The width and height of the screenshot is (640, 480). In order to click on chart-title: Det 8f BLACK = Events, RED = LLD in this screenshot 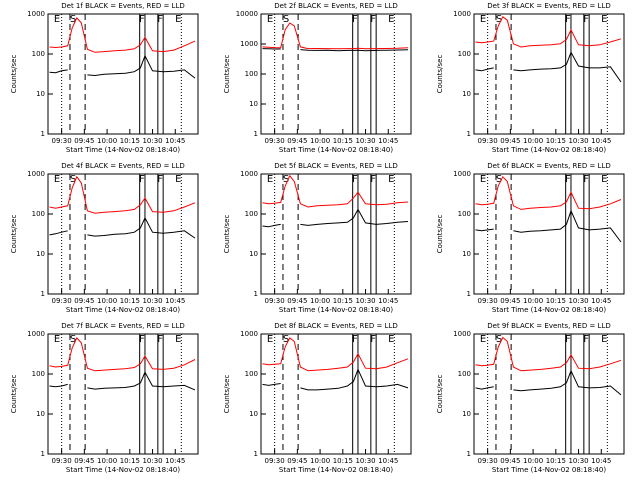, I will do `click(335, 326)`.